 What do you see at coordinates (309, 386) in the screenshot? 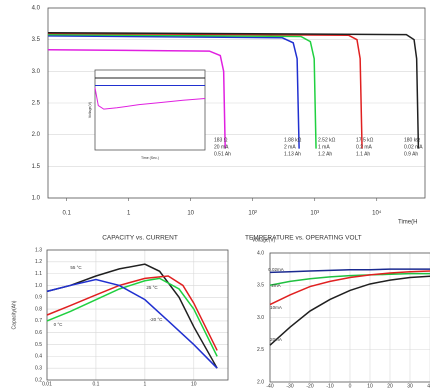
I see `x-tick-label: -20` at bounding box center [309, 386].